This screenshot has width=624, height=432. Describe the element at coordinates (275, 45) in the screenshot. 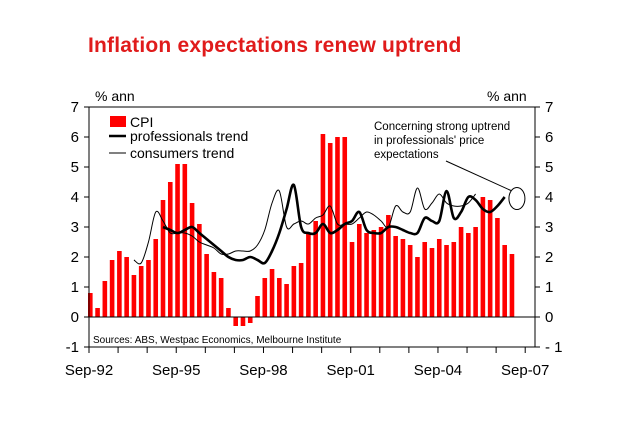

I see `chart-title: Inflation expectations renew uptrend` at that location.